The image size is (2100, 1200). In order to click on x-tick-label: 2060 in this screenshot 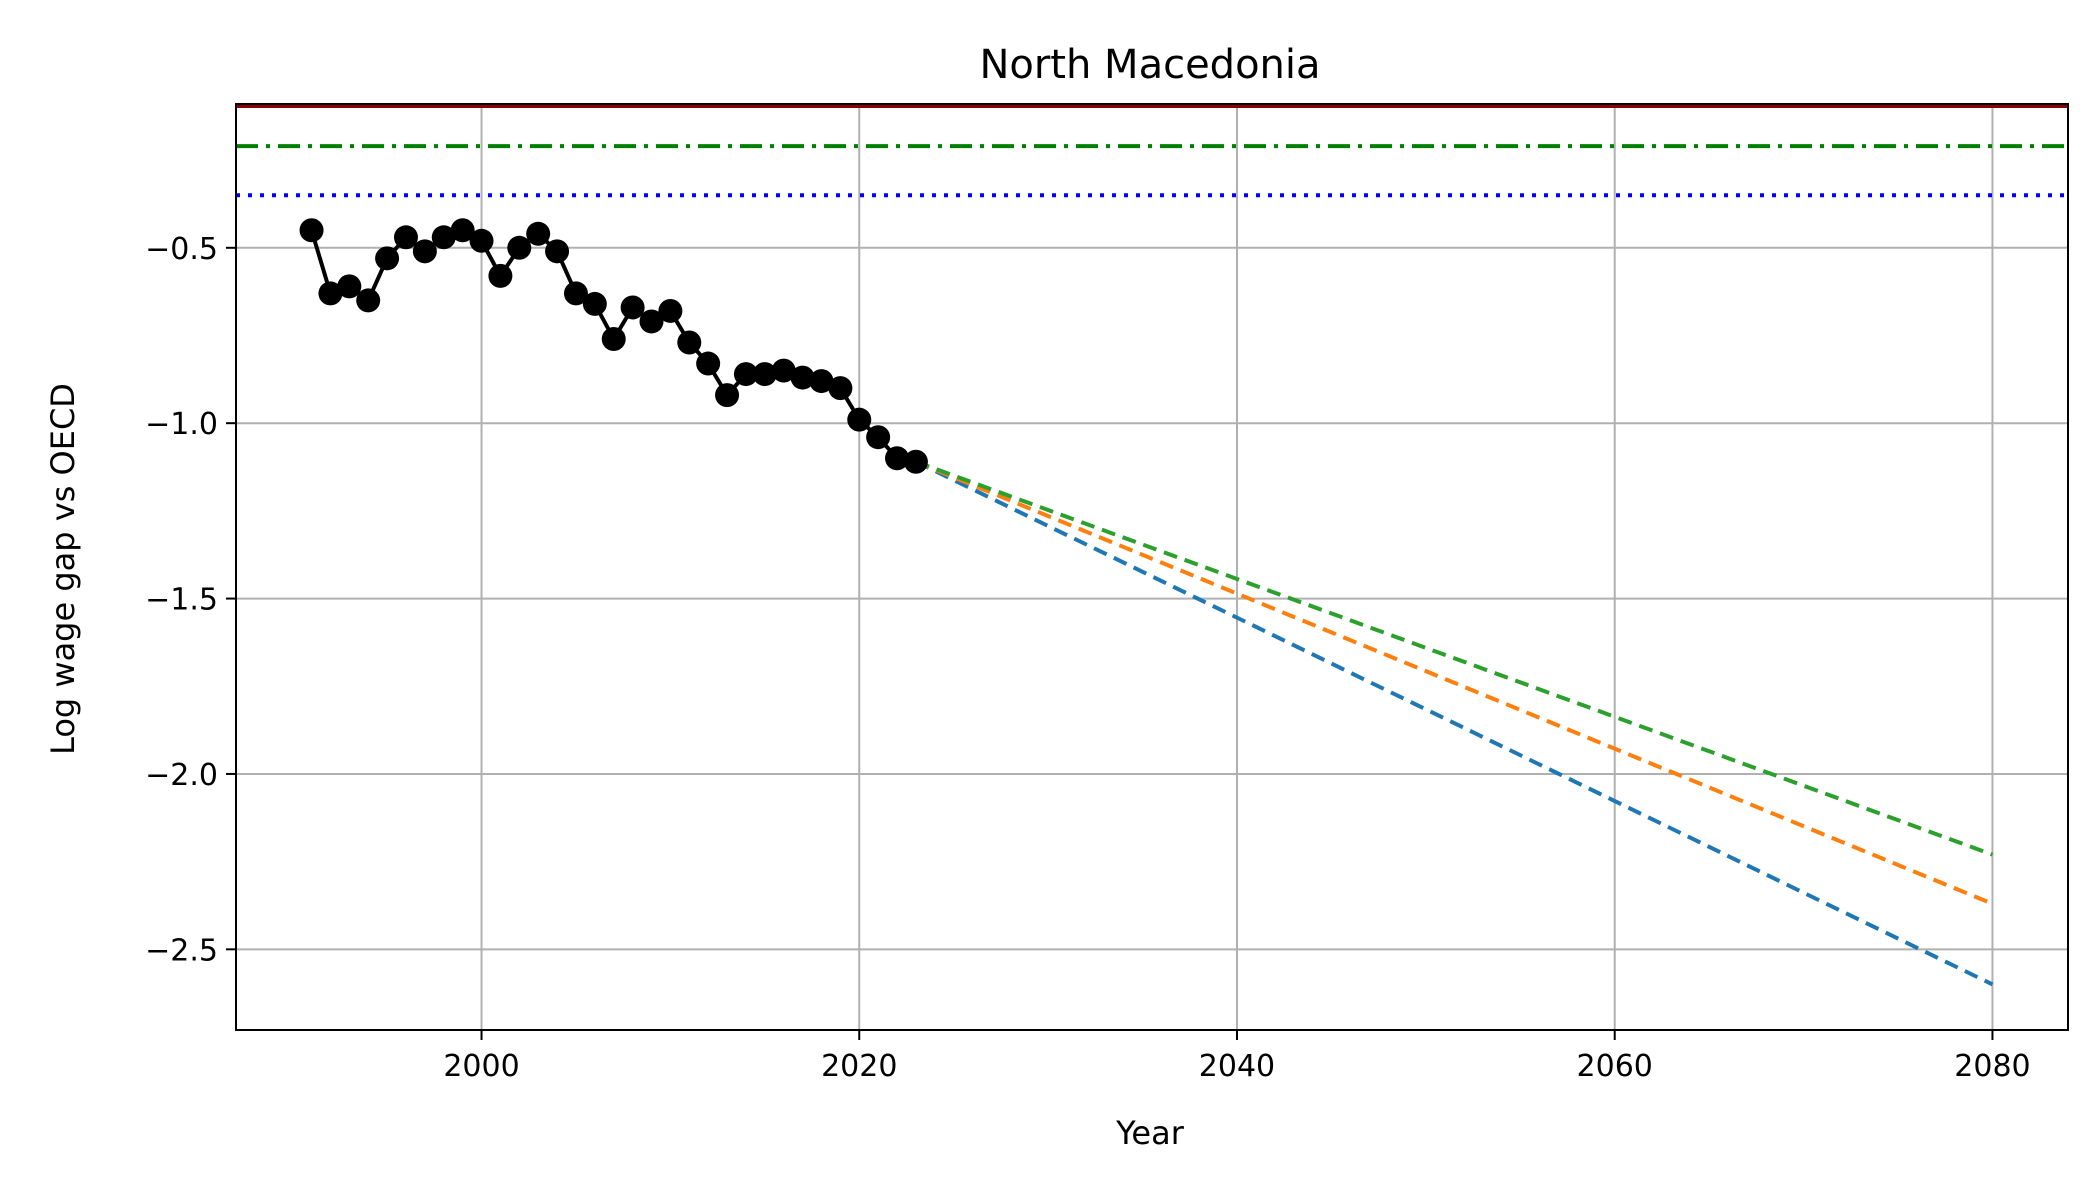, I will do `click(1615, 1066)`.